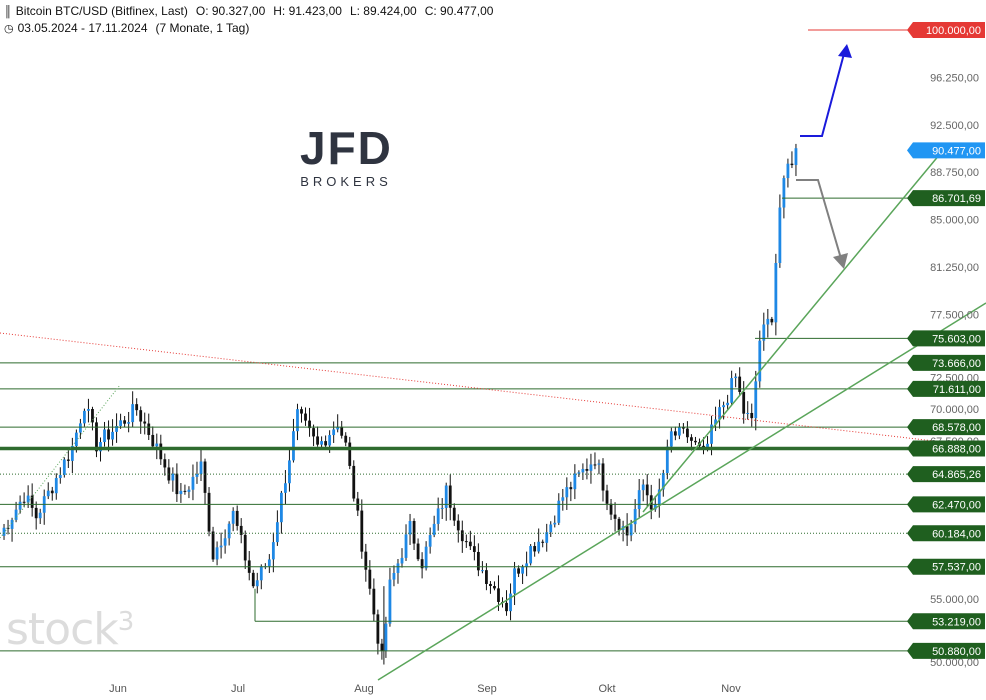  What do you see at coordinates (954, 663) in the screenshot?
I see `y-tick-label: 50.000,00` at bounding box center [954, 663].